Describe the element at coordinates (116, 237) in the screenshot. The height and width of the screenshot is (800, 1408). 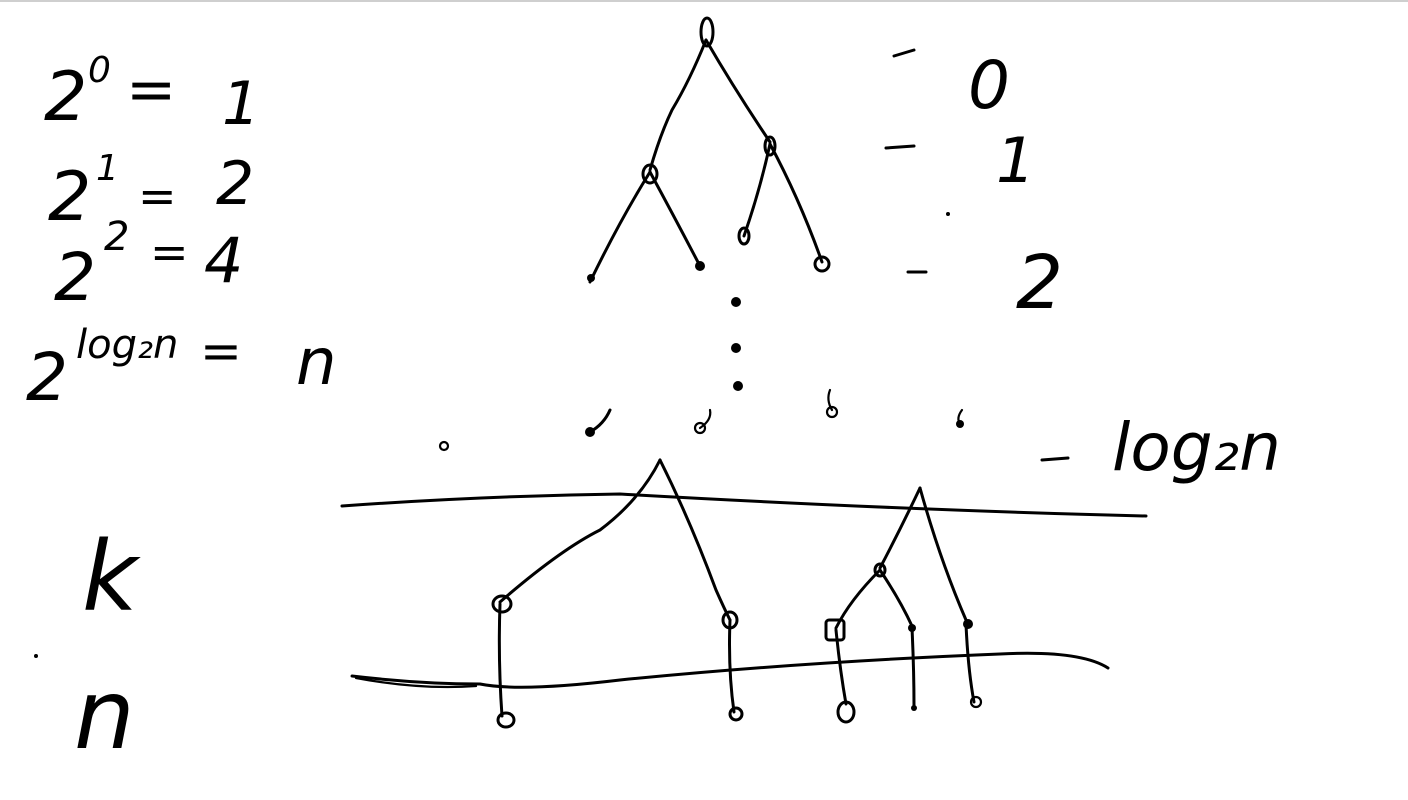
I see `power-2-exponent: 2` at that location.